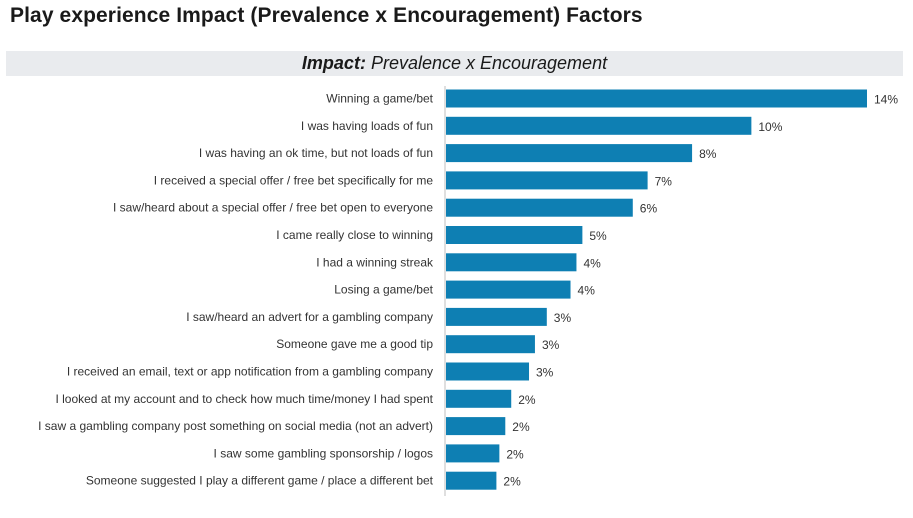  What do you see at coordinates (333, 63) in the screenshot?
I see `subtitle-lead: Impact:` at bounding box center [333, 63].